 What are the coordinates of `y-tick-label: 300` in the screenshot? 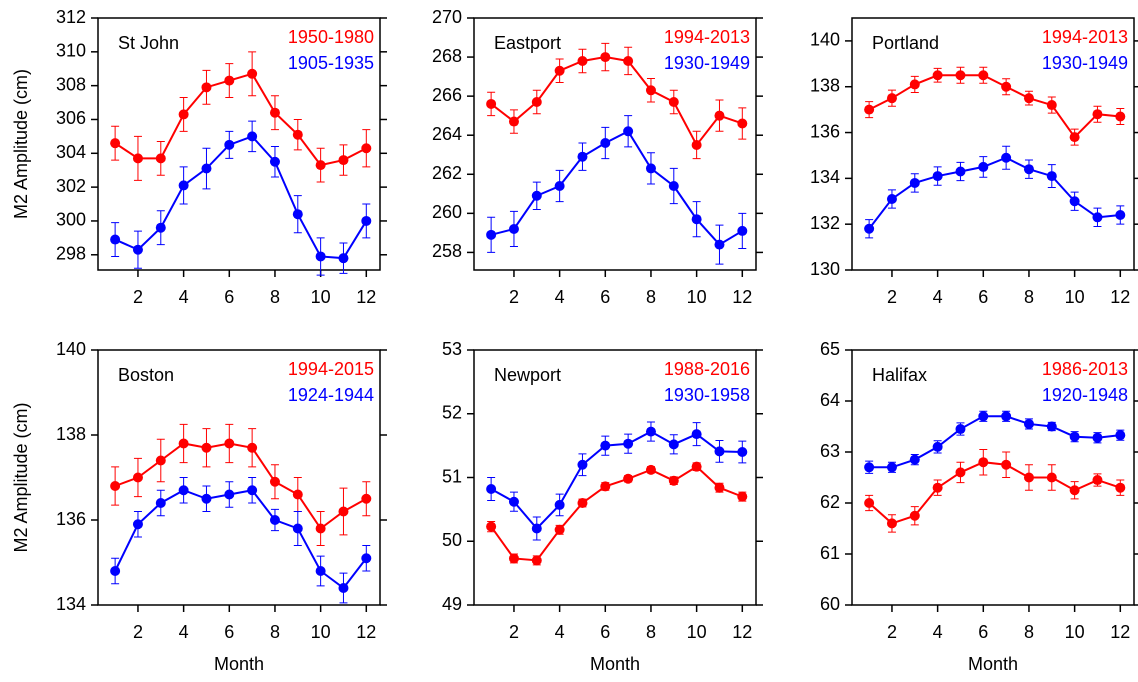 It's located at (71, 220).